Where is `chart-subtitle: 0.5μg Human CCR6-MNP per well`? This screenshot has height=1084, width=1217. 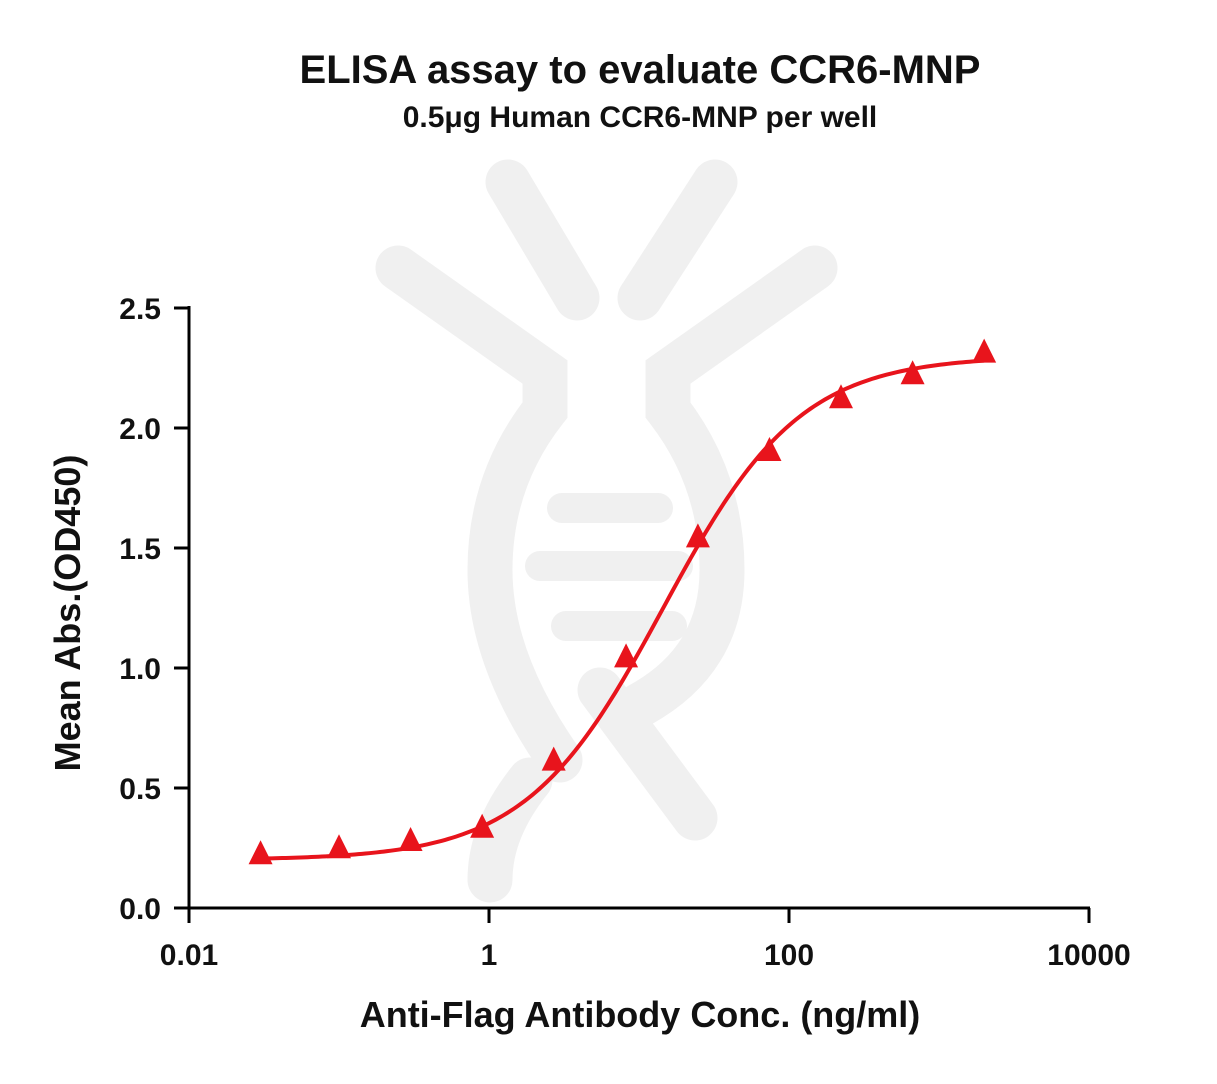 chart-subtitle: 0.5μg Human CCR6-MNP per well is located at coordinates (640, 117).